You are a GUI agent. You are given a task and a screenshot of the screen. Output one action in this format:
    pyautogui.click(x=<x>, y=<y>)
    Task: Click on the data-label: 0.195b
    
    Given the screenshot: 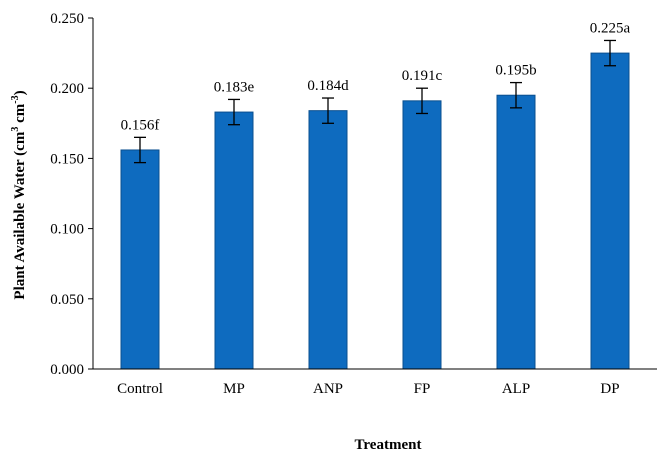 What is the action you would take?
    pyautogui.click(x=515, y=71)
    